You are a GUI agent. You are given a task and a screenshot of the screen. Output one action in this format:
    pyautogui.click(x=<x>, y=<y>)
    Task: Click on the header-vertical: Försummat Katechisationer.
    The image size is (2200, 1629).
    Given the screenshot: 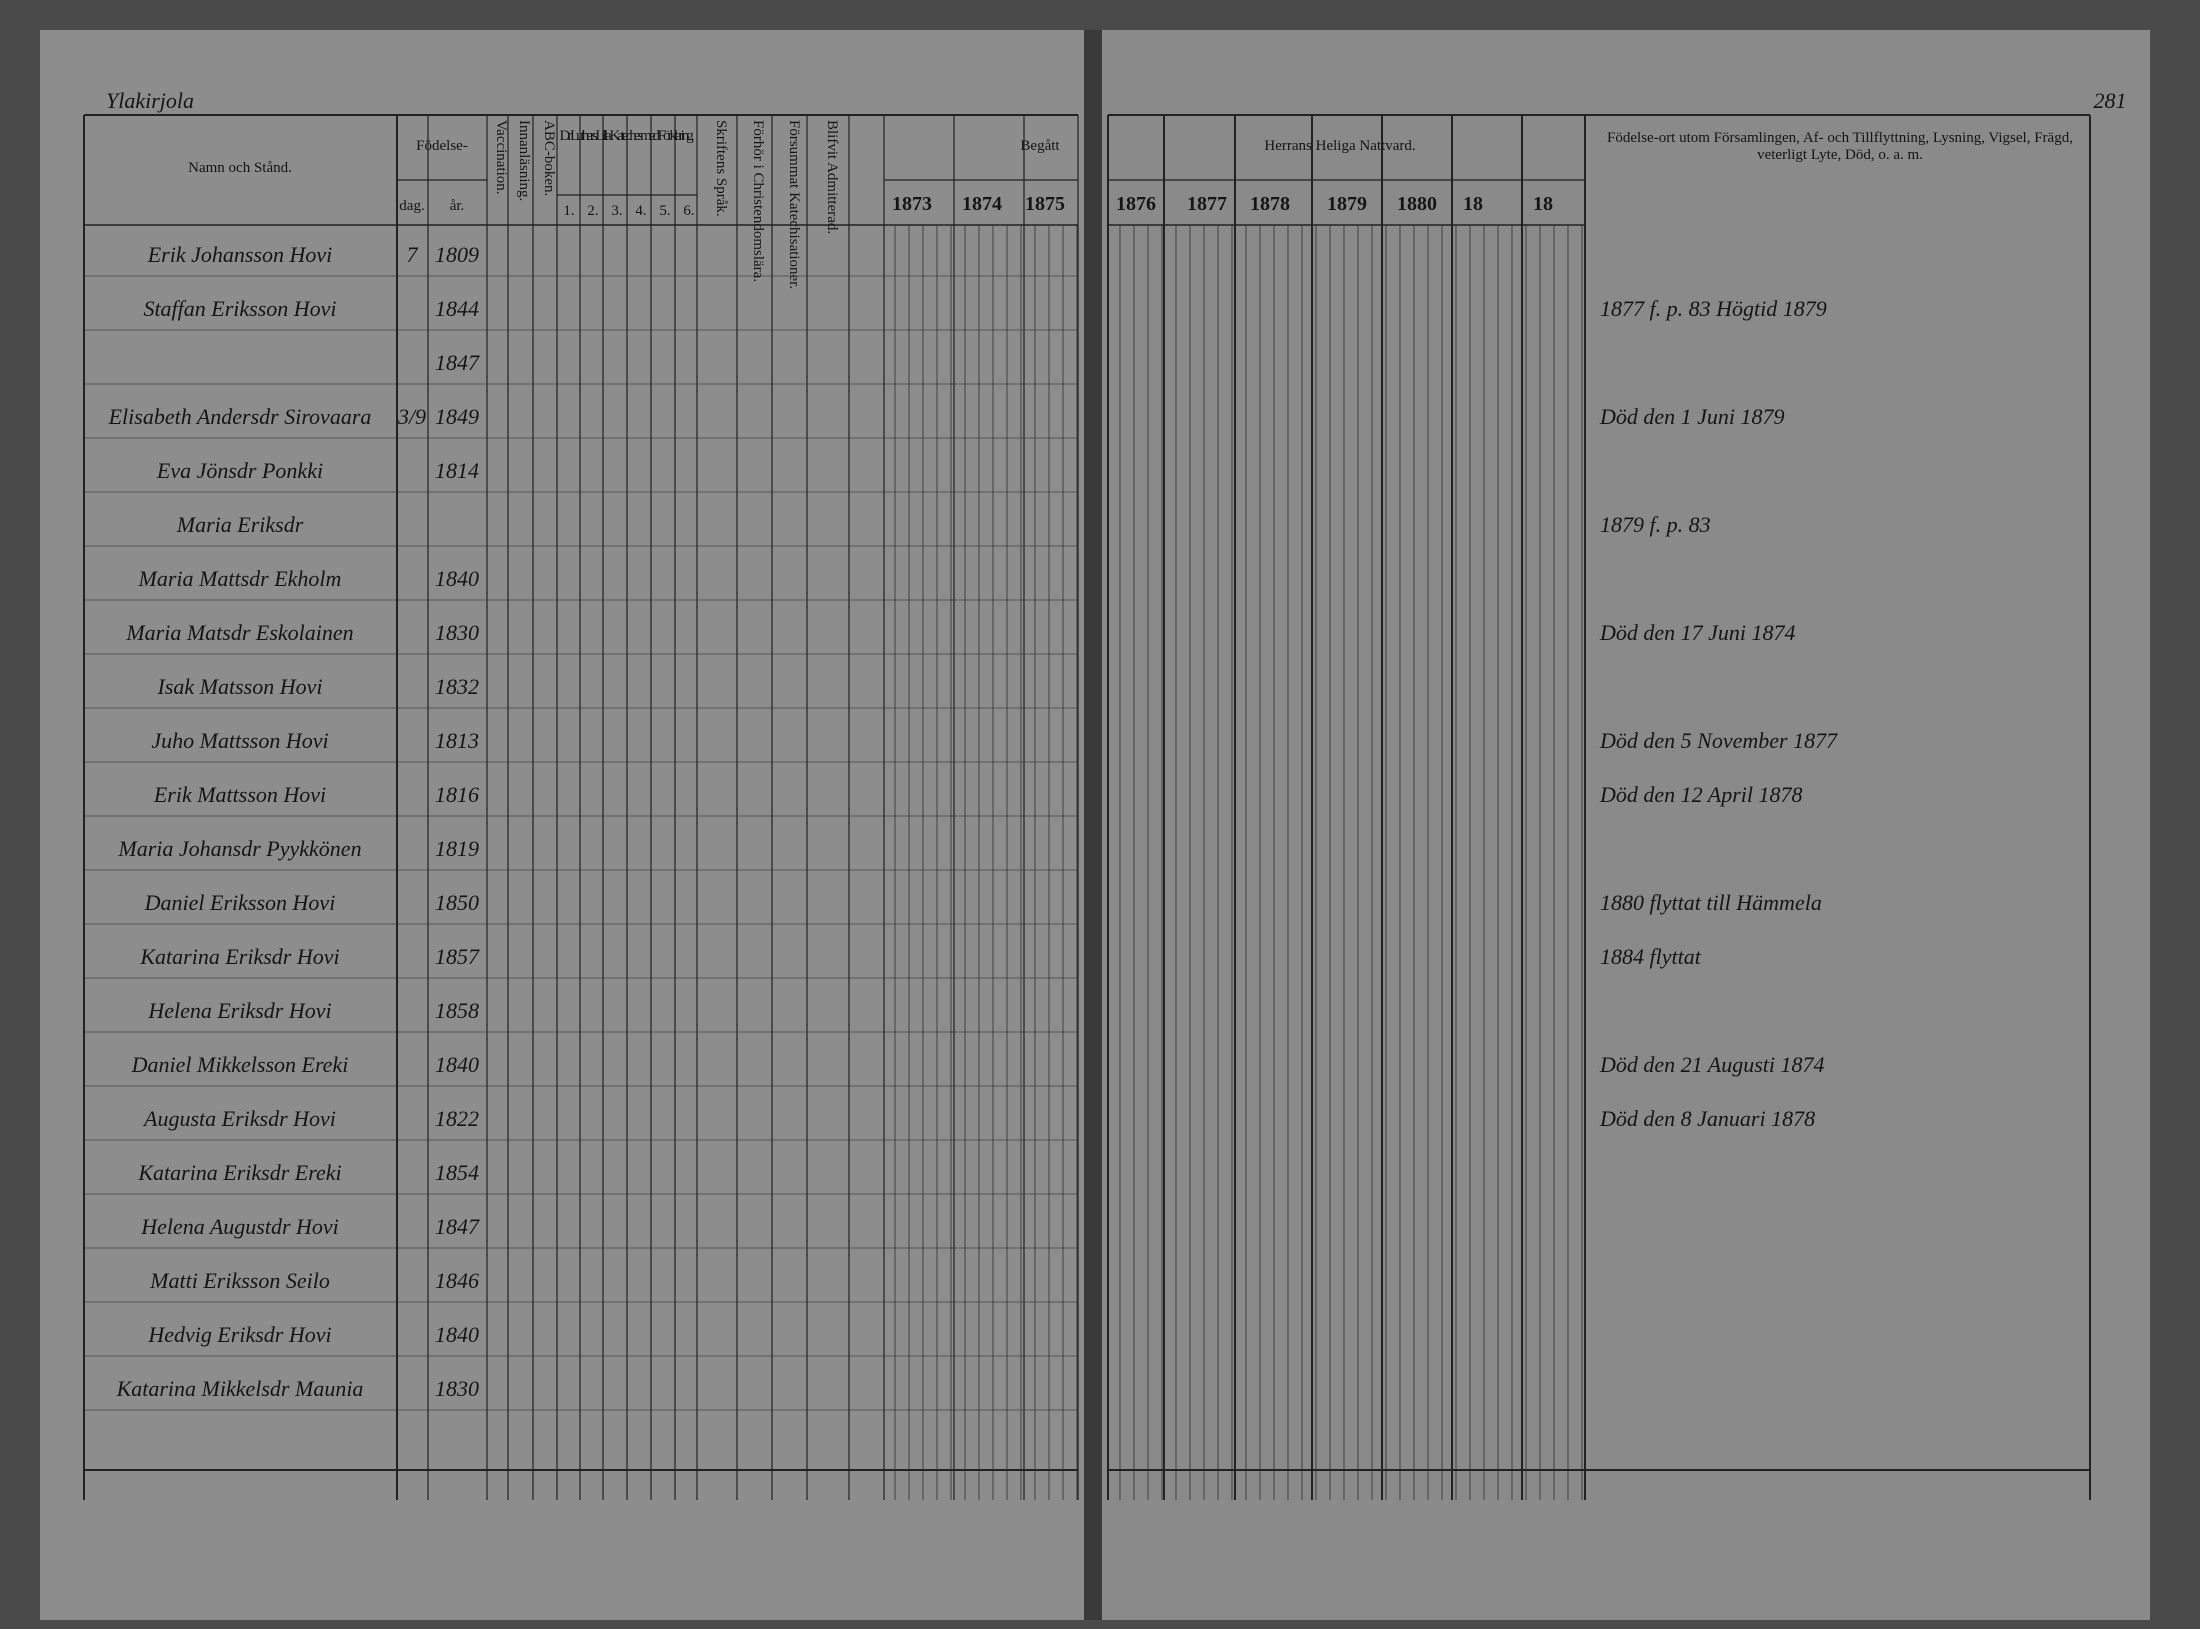 What is the action you would take?
    pyautogui.click(x=794, y=204)
    